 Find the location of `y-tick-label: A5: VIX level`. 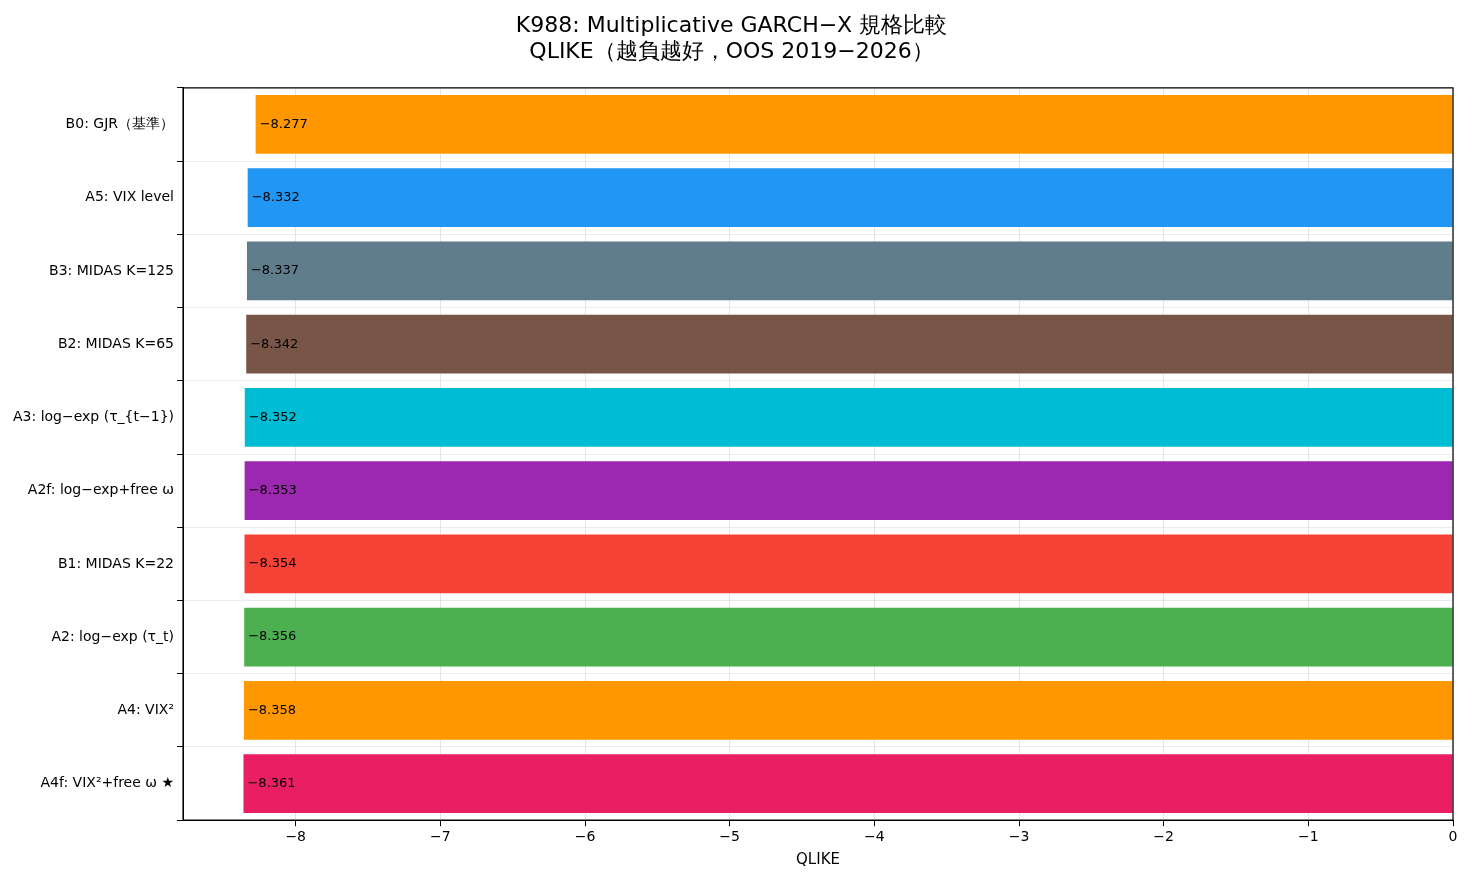

y-tick-label: A5: VIX level is located at coordinates (130, 196).